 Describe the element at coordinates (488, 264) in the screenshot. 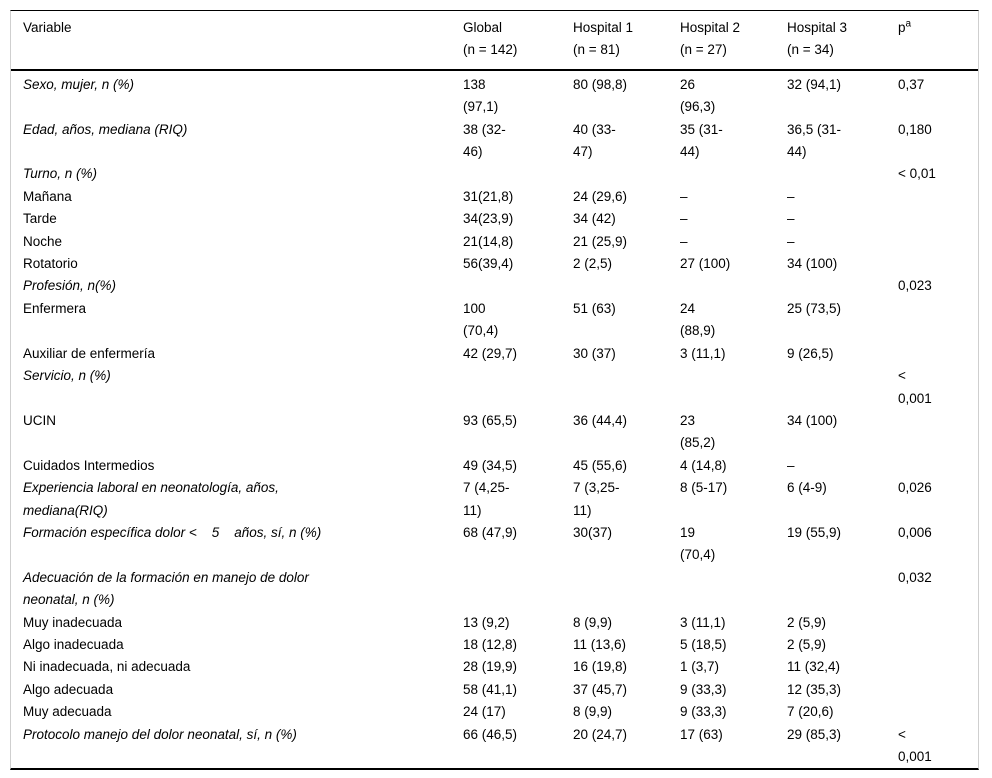

I see `cell-global: 56(39,4)` at that location.